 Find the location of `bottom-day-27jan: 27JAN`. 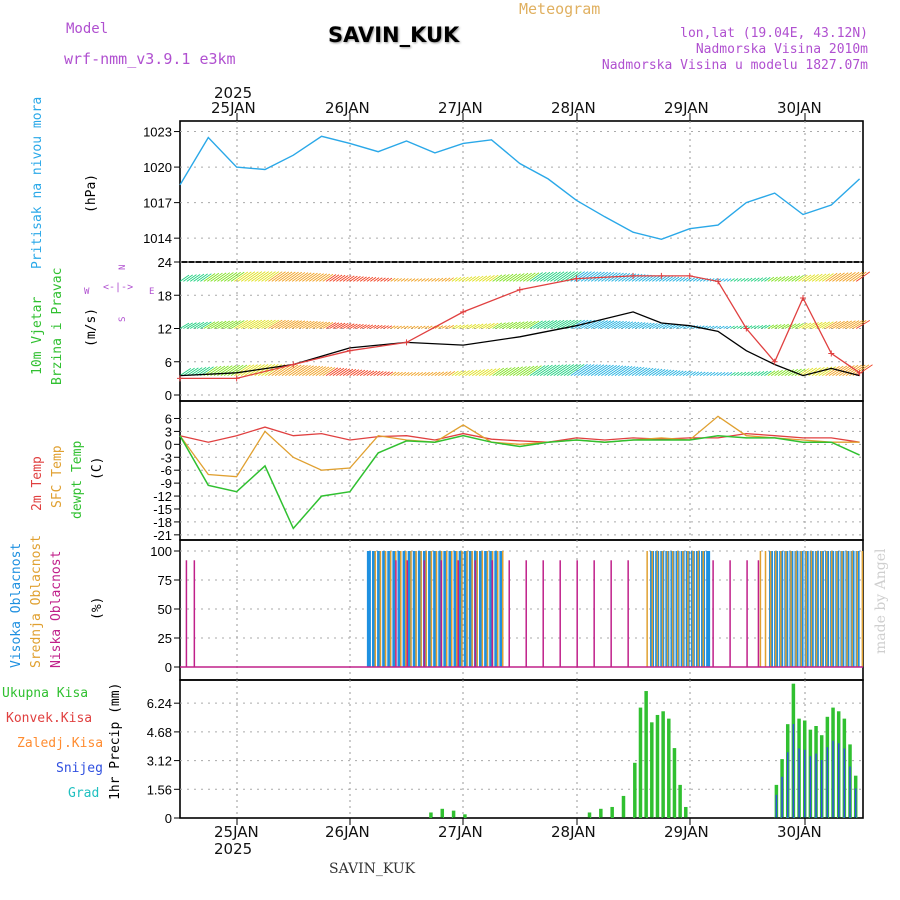

bottom-day-27jan: 27JAN is located at coordinates (460, 832).